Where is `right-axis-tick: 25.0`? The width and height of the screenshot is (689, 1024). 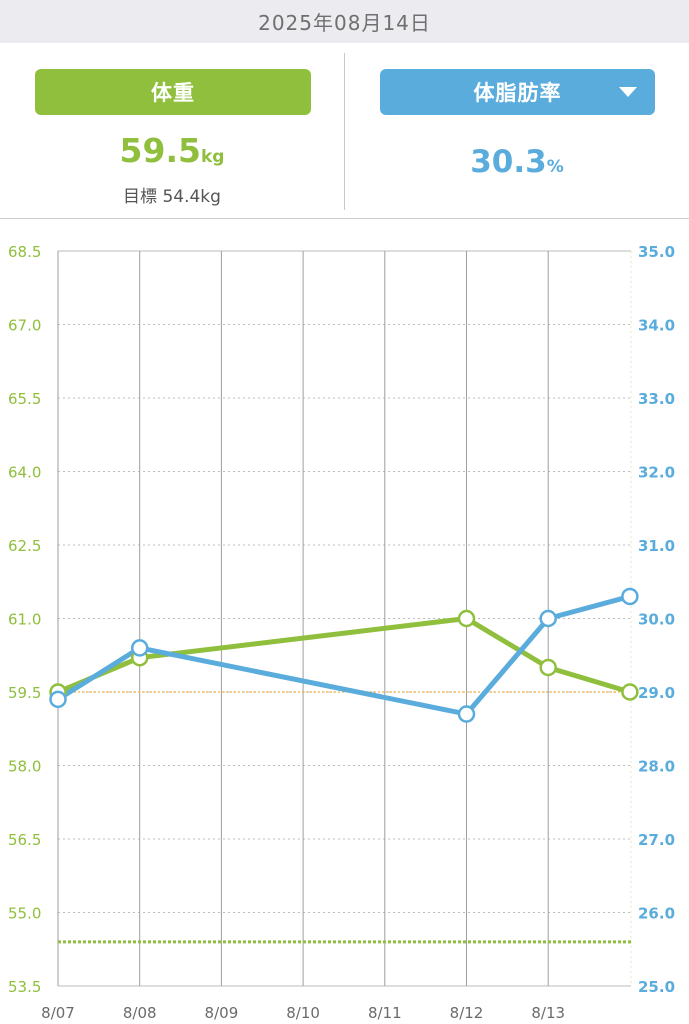 right-axis-tick: 25.0 is located at coordinates (656, 987).